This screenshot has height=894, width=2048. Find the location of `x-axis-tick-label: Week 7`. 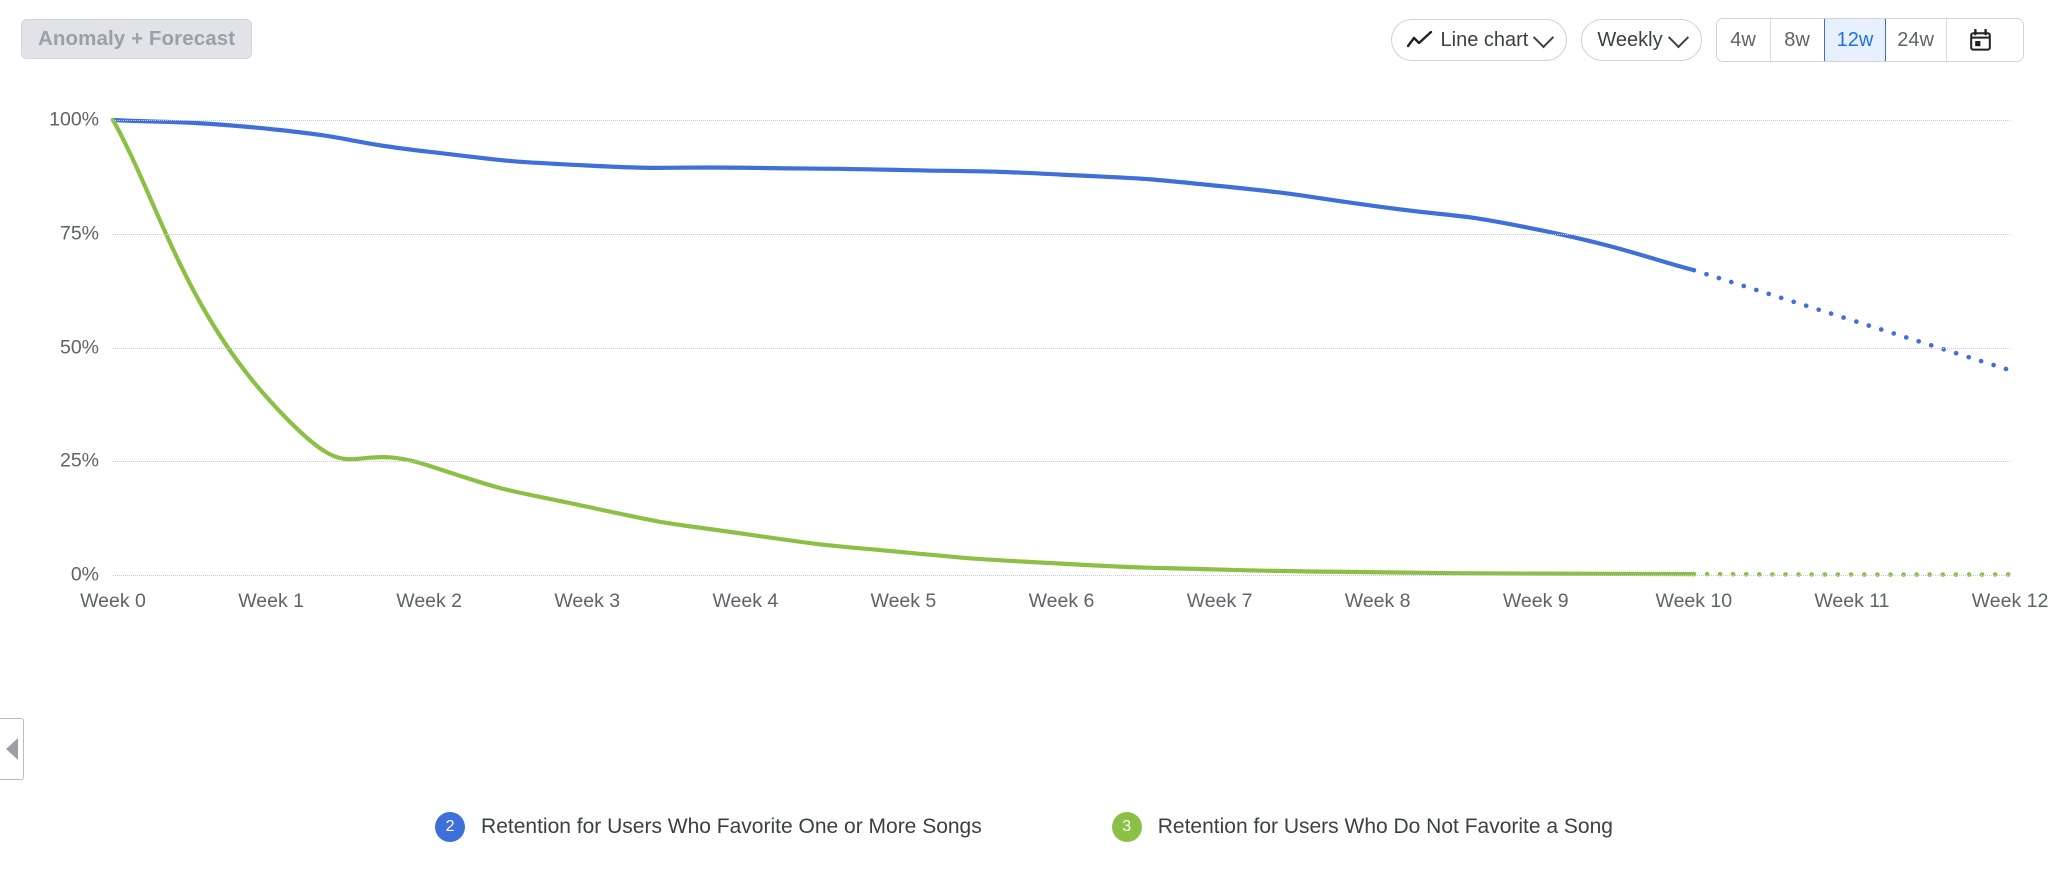

x-axis-tick-label: Week 7 is located at coordinates (1219, 601).